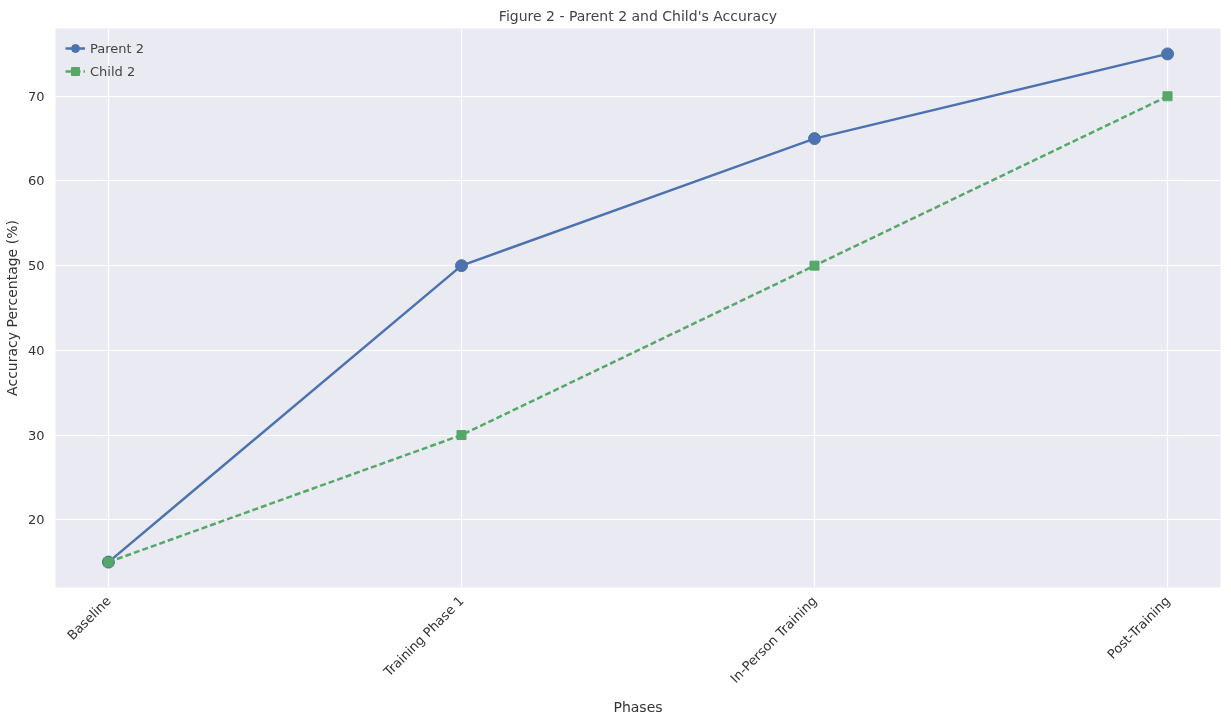 The image size is (1231, 723). What do you see at coordinates (36, 96) in the screenshot?
I see `y-tick-label: 70` at bounding box center [36, 96].